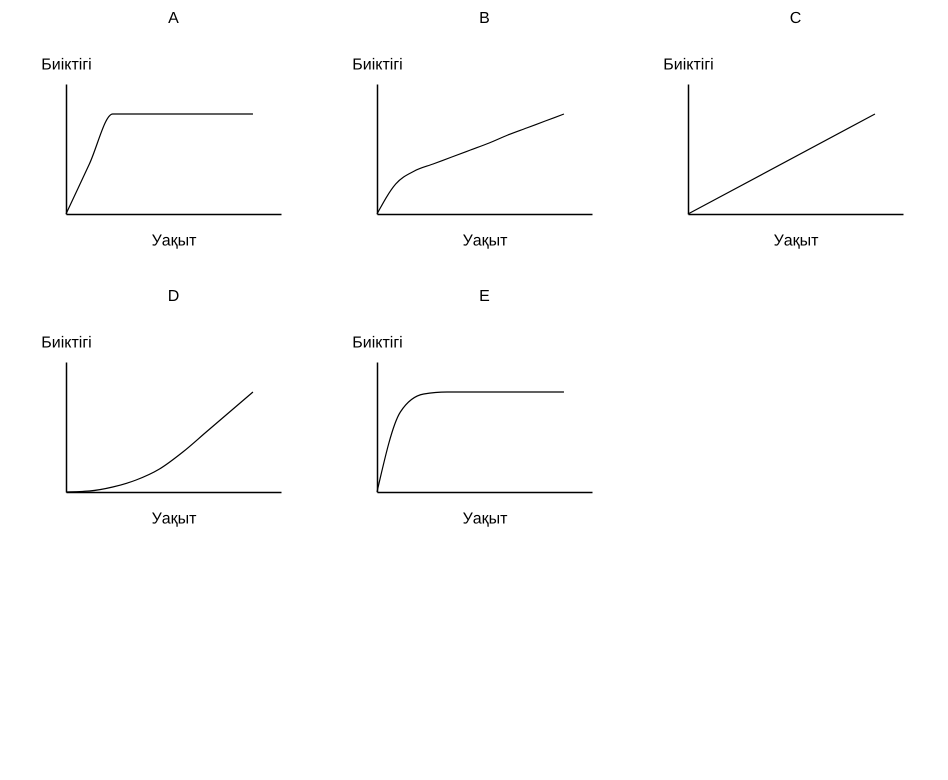 The height and width of the screenshot is (780, 948). I want to click on chart-title: E, so click(484, 296).